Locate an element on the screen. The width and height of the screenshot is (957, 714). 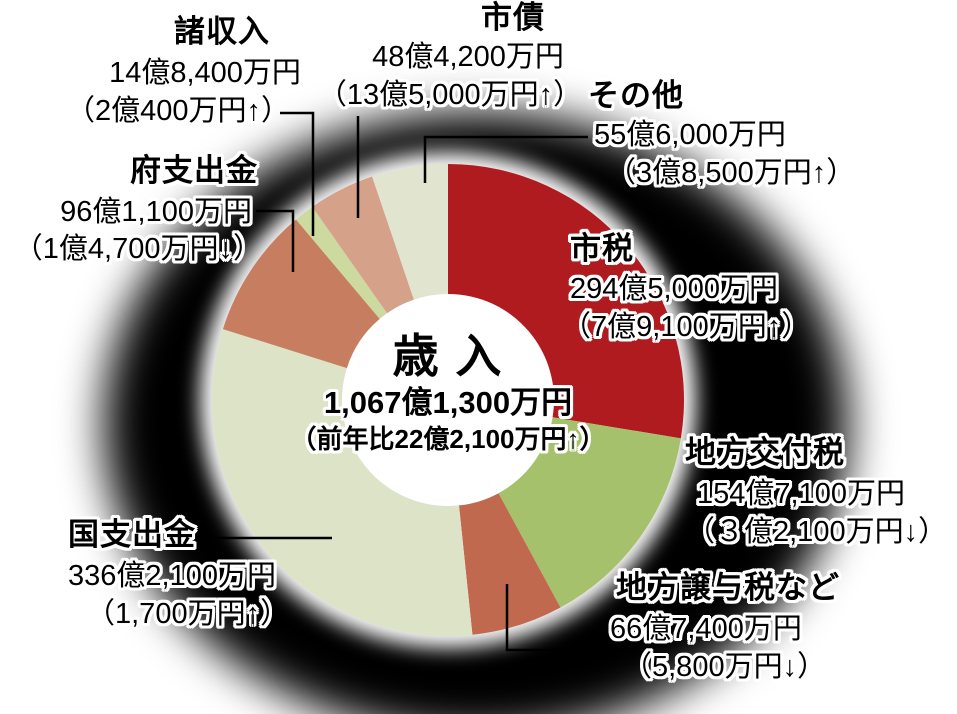
segment-地方譲与税など is located at coordinates (509, 564).